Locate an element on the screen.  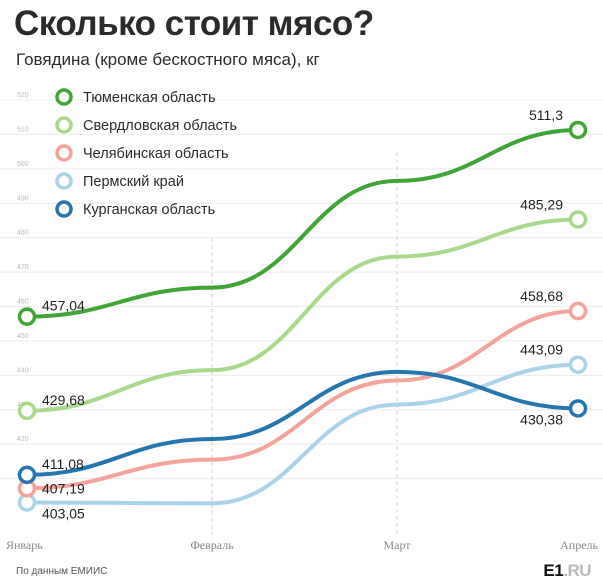
data-label: 443,09 is located at coordinates (541, 350).